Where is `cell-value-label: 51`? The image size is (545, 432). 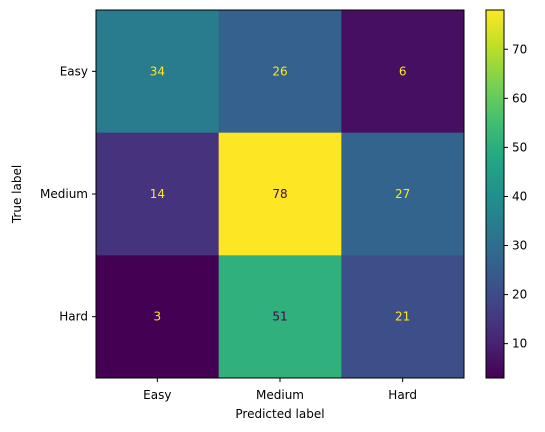 cell-value-label: 51 is located at coordinates (279, 317).